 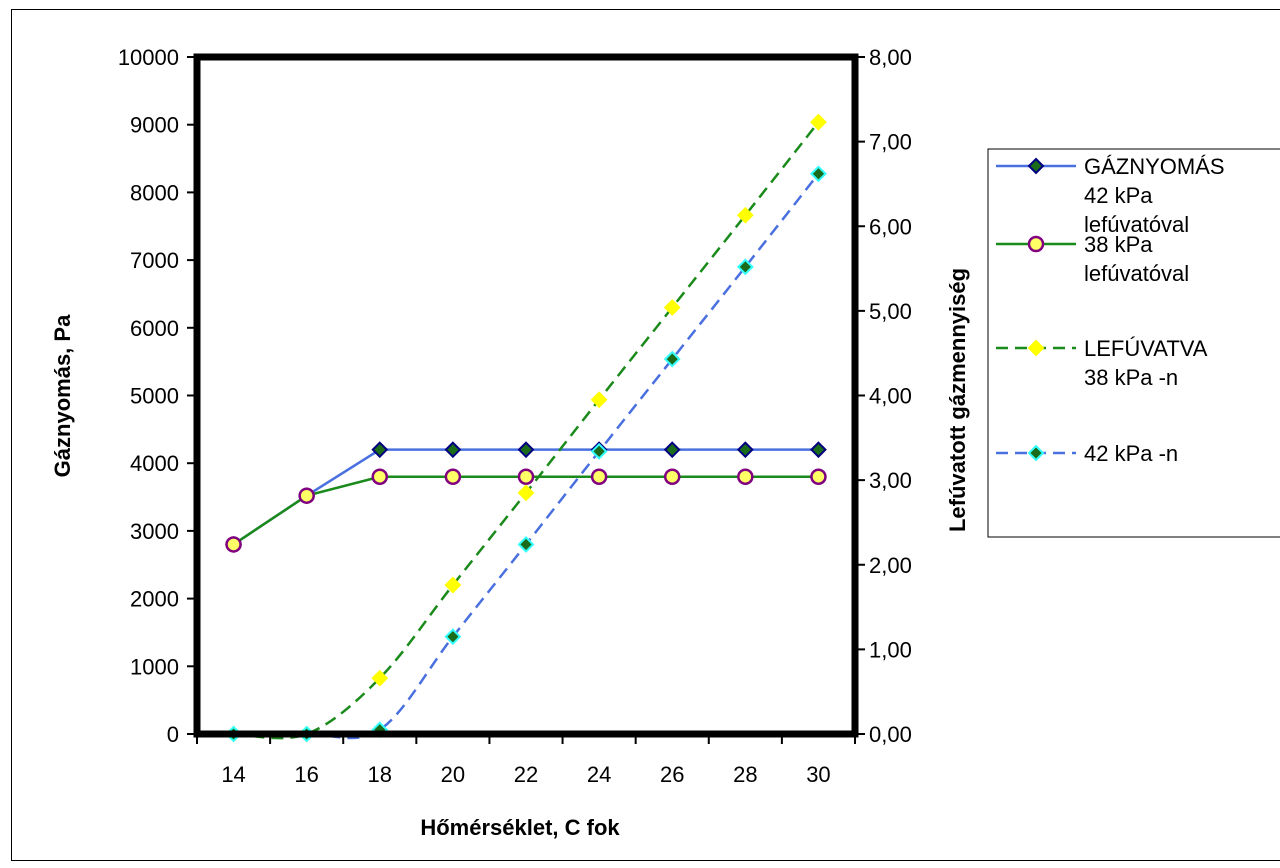 What do you see at coordinates (1118, 195) in the screenshot?
I see `legend-label-1: 42 kPa` at bounding box center [1118, 195].